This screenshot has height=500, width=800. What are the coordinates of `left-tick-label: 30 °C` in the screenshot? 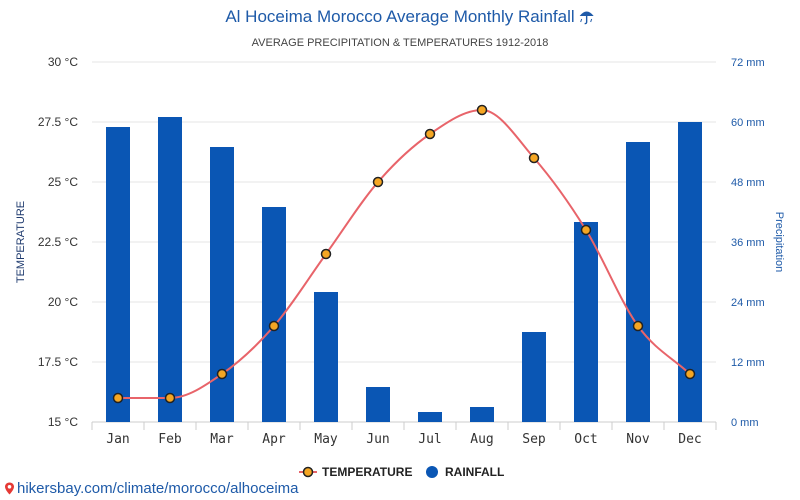 It's located at (63, 62).